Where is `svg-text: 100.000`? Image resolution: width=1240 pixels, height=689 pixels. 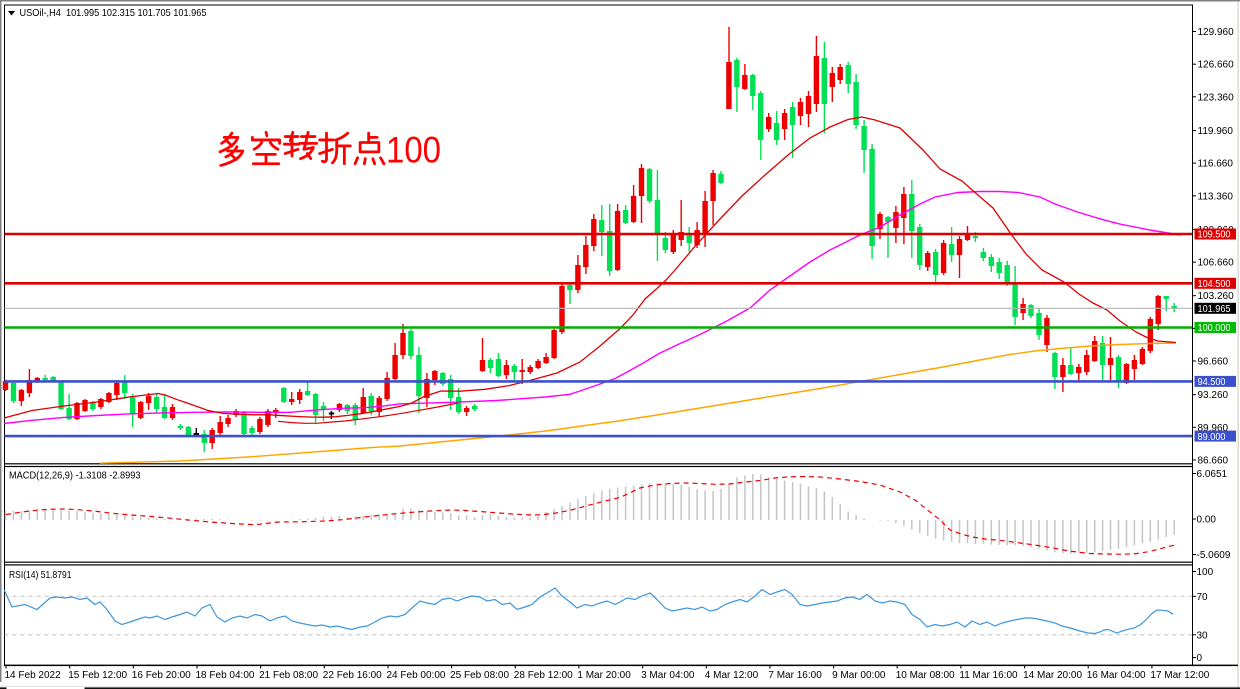
svg-text: 100.000 is located at coordinates (1214, 328).